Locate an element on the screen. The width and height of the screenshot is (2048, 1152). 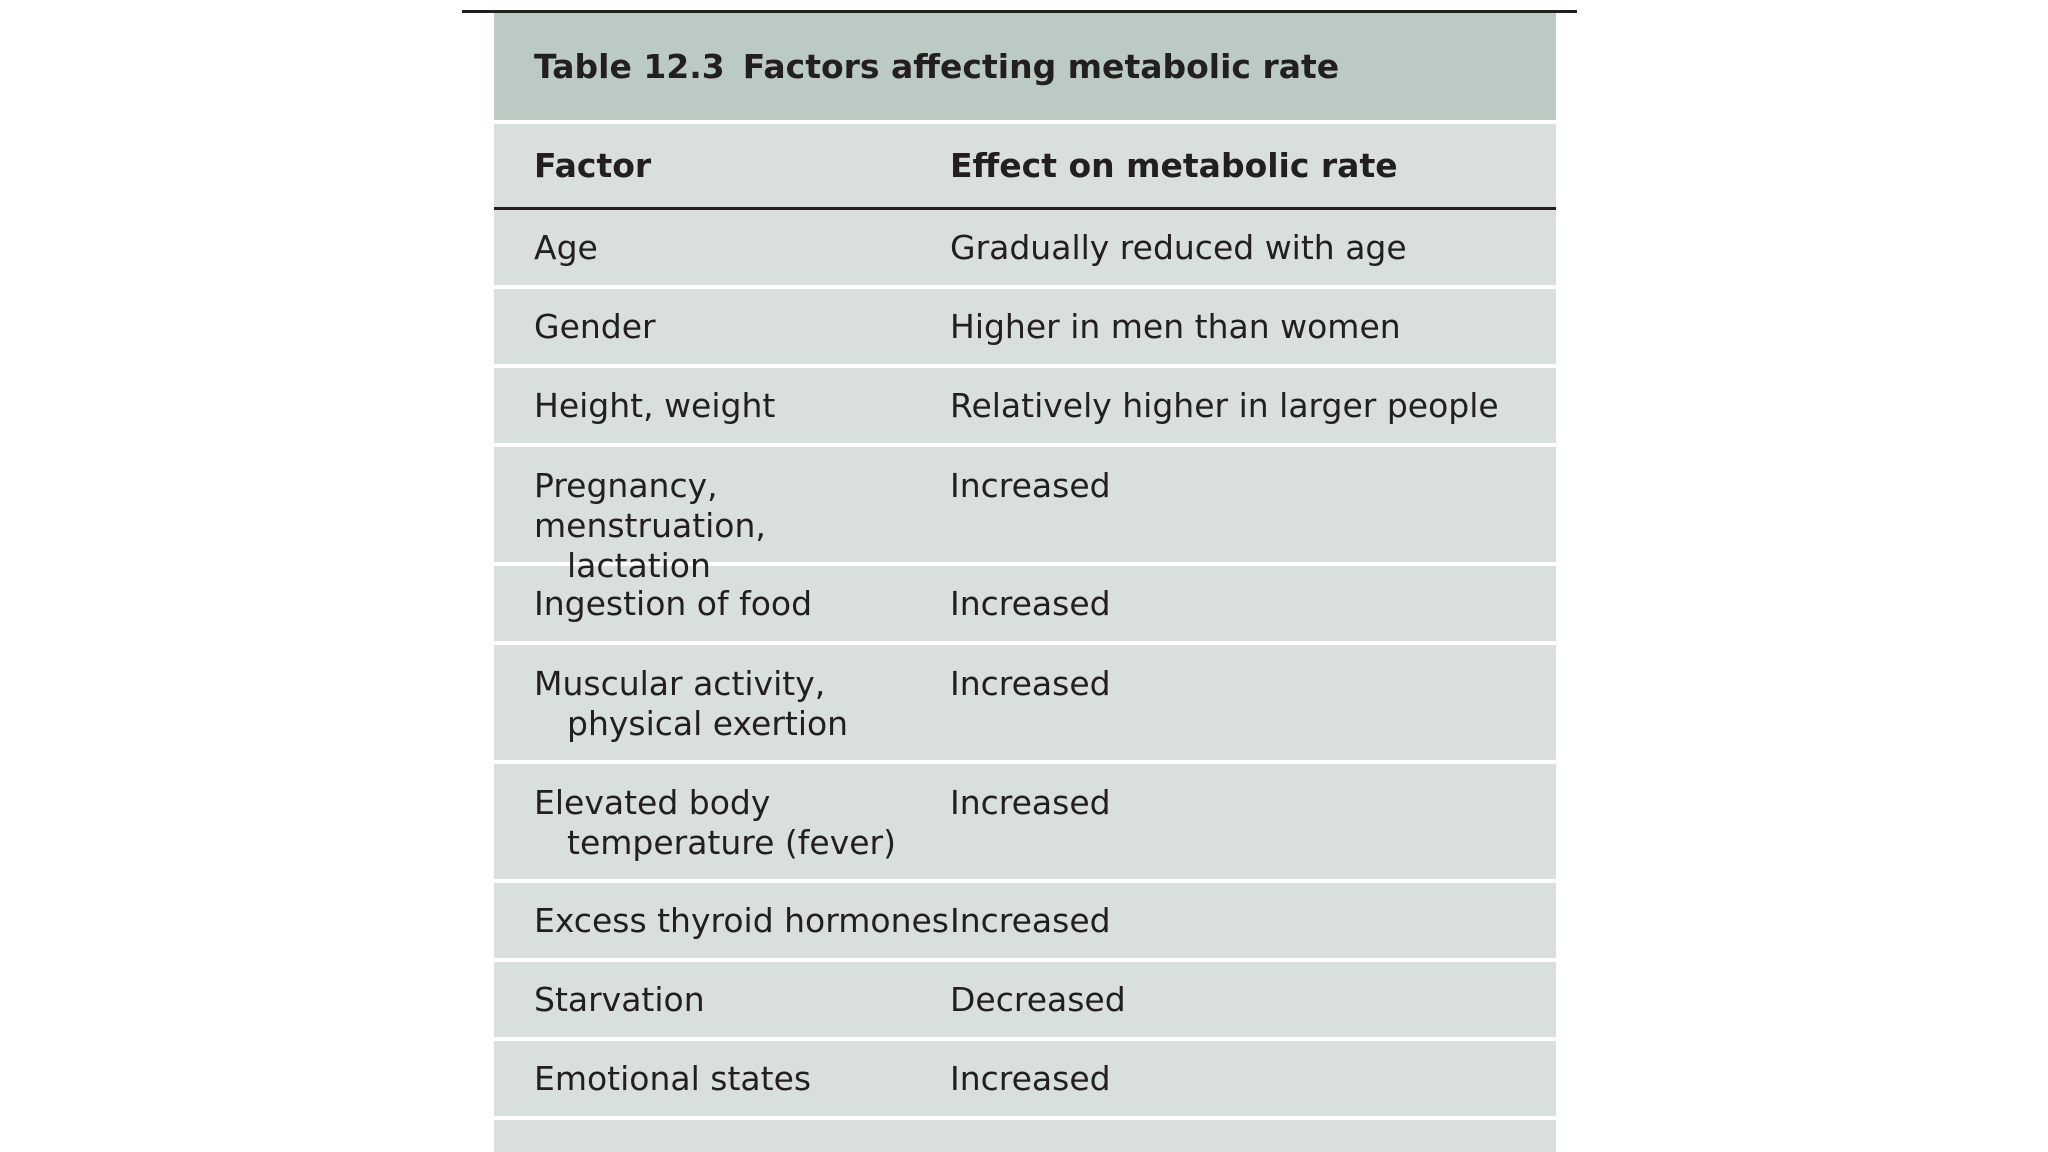
factor-cell: Starvation is located at coordinates (722, 1000).